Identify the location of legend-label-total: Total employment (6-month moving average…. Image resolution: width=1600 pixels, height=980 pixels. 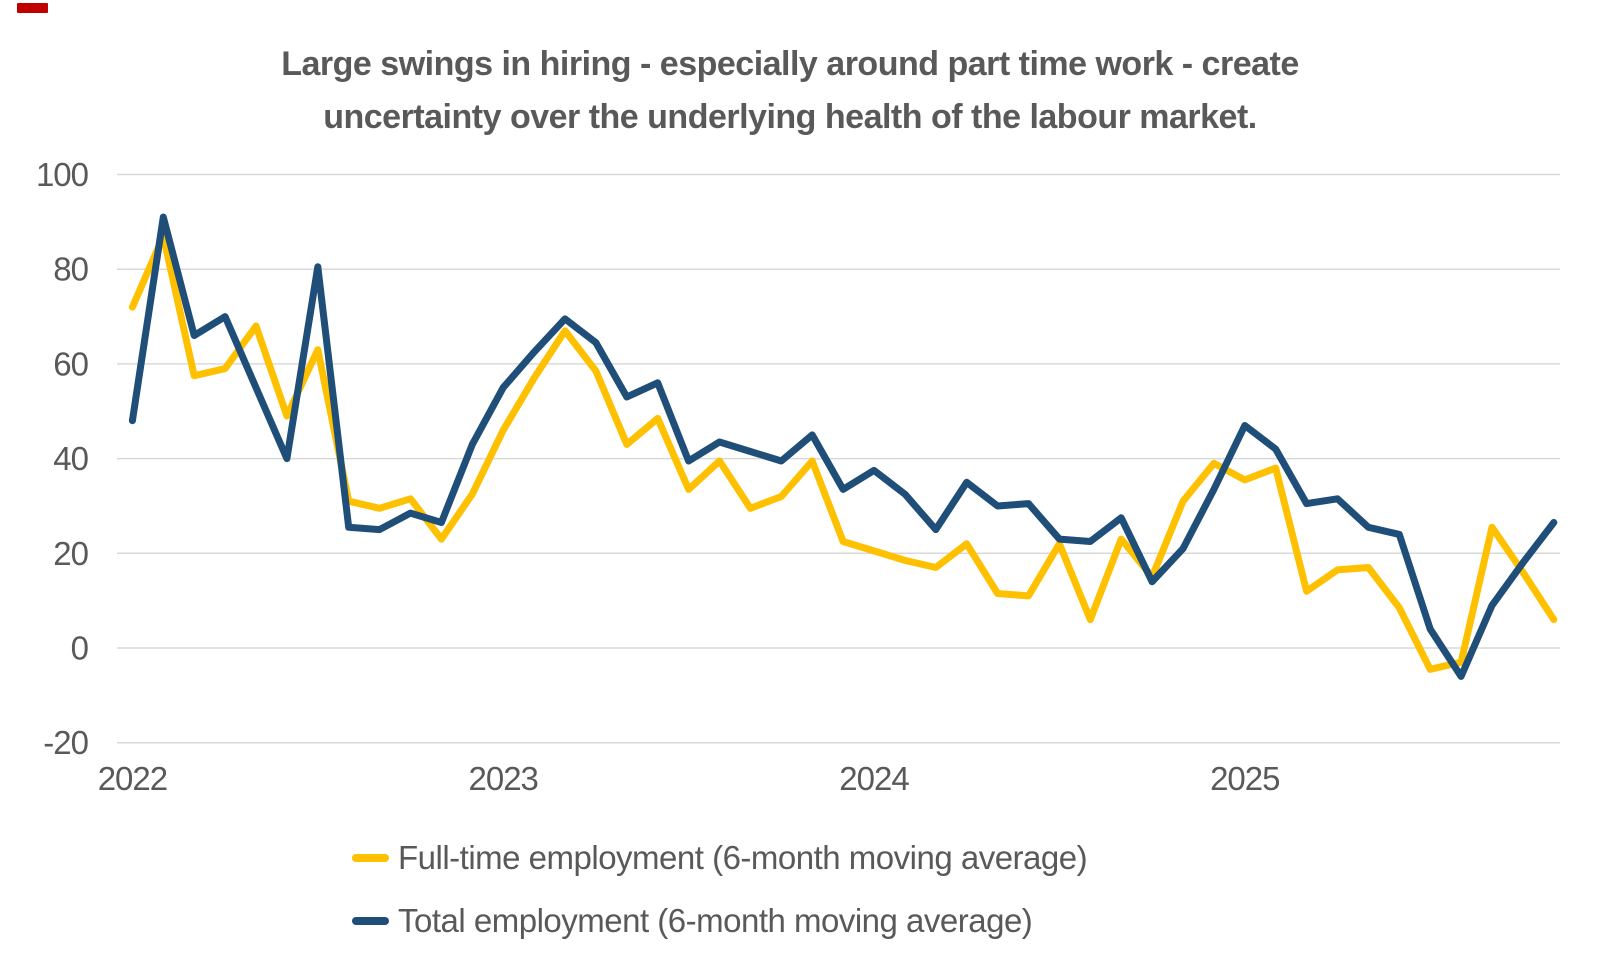
(715, 920).